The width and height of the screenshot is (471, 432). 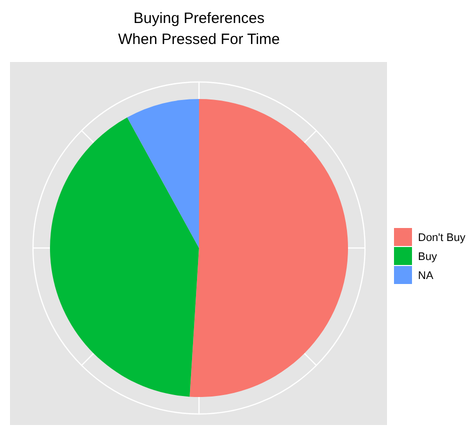 I want to click on legend-label: Buy, so click(x=428, y=257).